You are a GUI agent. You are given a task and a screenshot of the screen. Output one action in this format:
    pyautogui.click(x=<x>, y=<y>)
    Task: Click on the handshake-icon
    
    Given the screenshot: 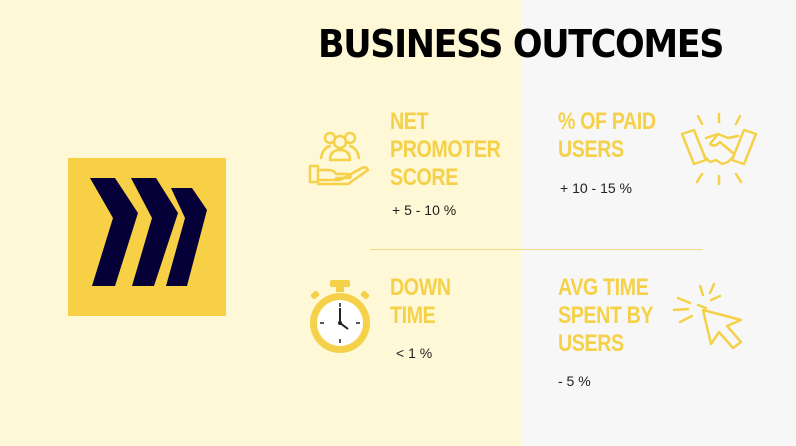 What is the action you would take?
    pyautogui.click(x=719, y=149)
    